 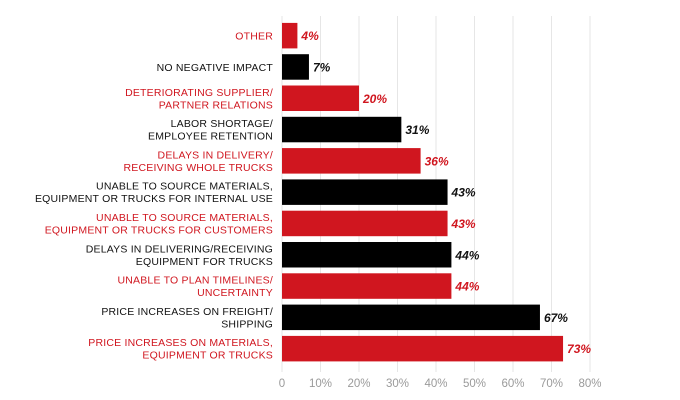 What do you see at coordinates (374, 99) in the screenshot?
I see `value-label: 20%` at bounding box center [374, 99].